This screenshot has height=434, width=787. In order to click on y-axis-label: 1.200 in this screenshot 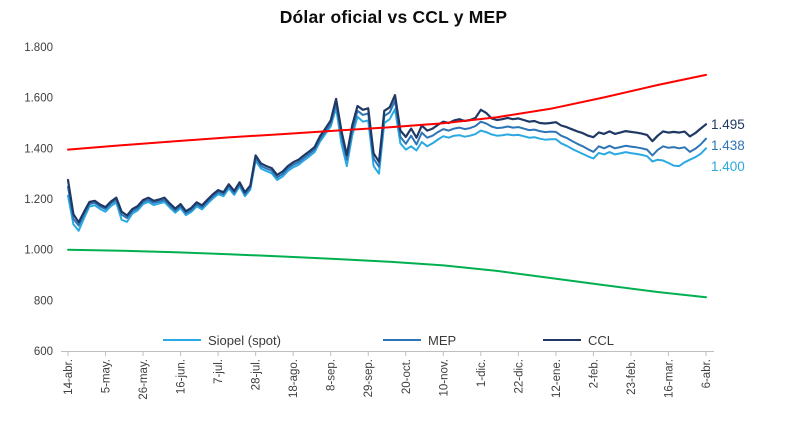, I will do `click(38, 200)`.